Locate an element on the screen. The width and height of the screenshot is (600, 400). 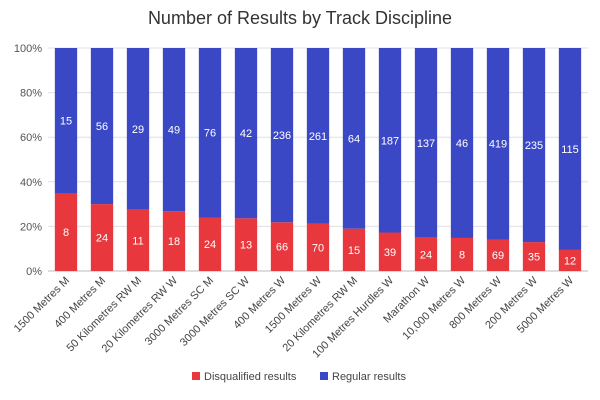
x-category-label: 3000 Metres SC W is located at coordinates (215, 311).